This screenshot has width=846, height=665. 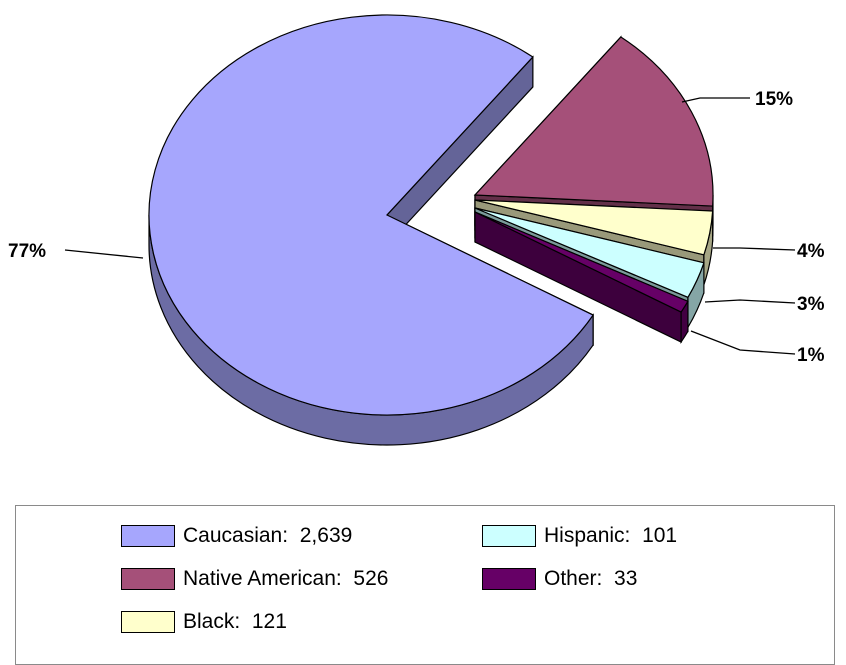 What do you see at coordinates (811, 304) in the screenshot?
I see `percent-label: 3%` at bounding box center [811, 304].